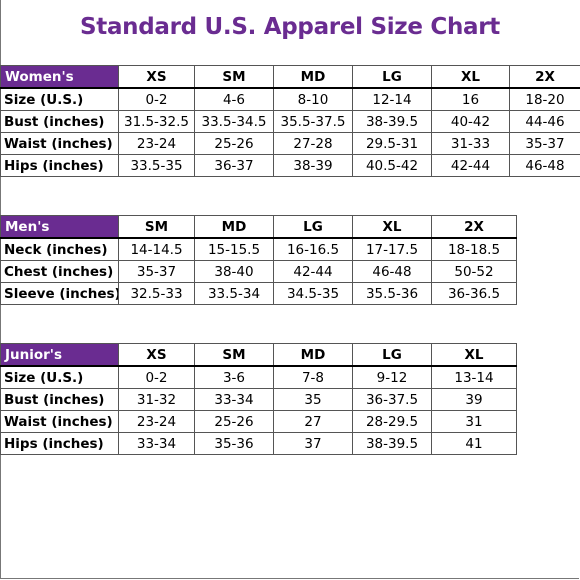 This screenshot has height=580, width=580. I want to click on table-cell: 38-40, so click(234, 271).